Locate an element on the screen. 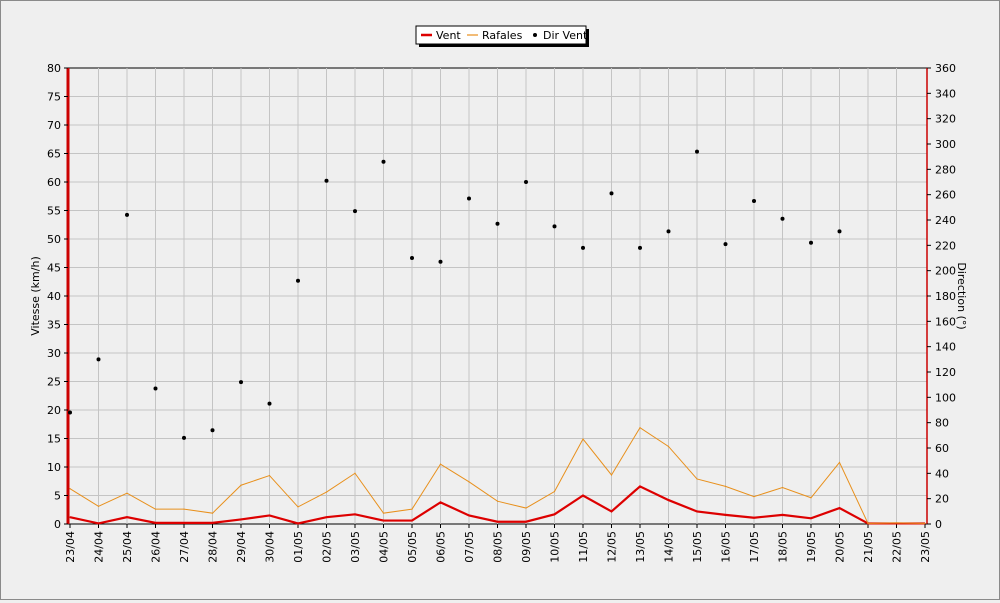 This screenshot has height=603, width=1000. y2-tick-label: 260 is located at coordinates (945, 195).